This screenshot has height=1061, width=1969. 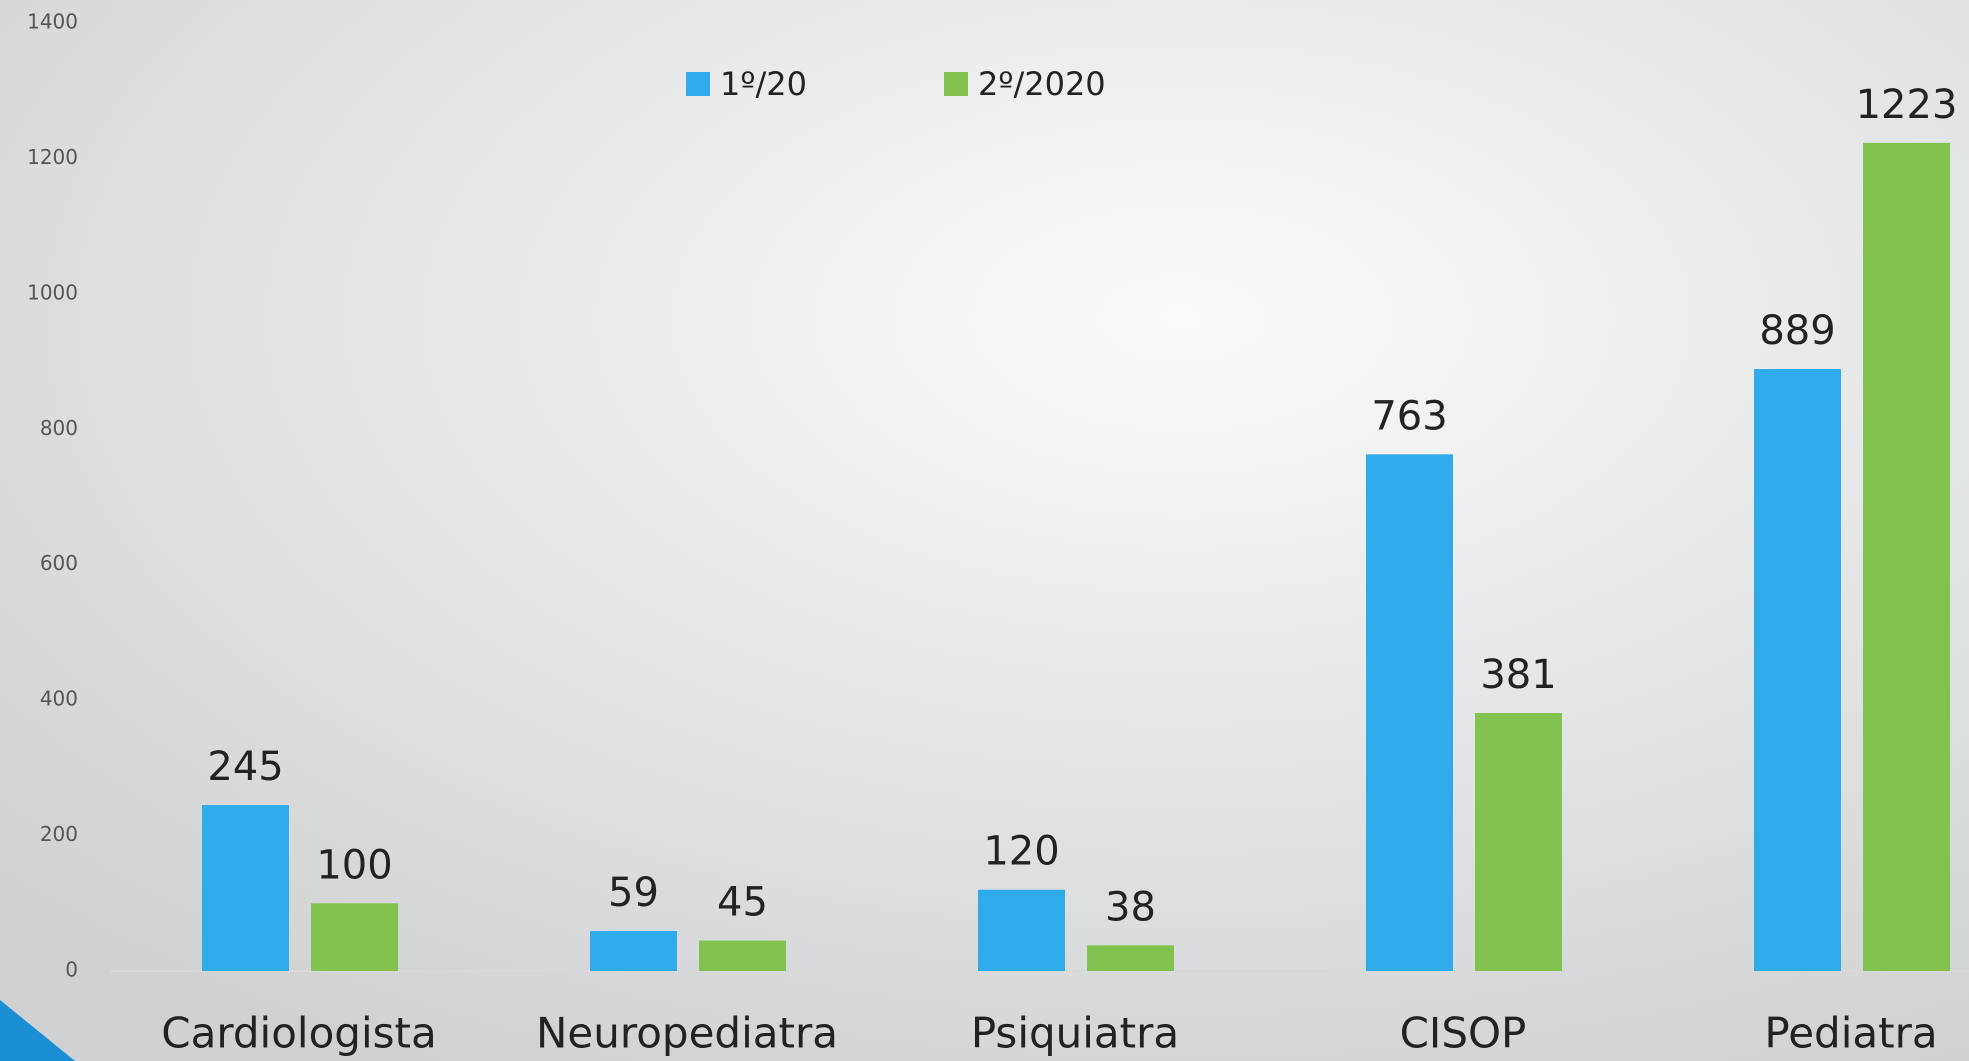 I want to click on corner-decoration, so click(x=37, y=1030).